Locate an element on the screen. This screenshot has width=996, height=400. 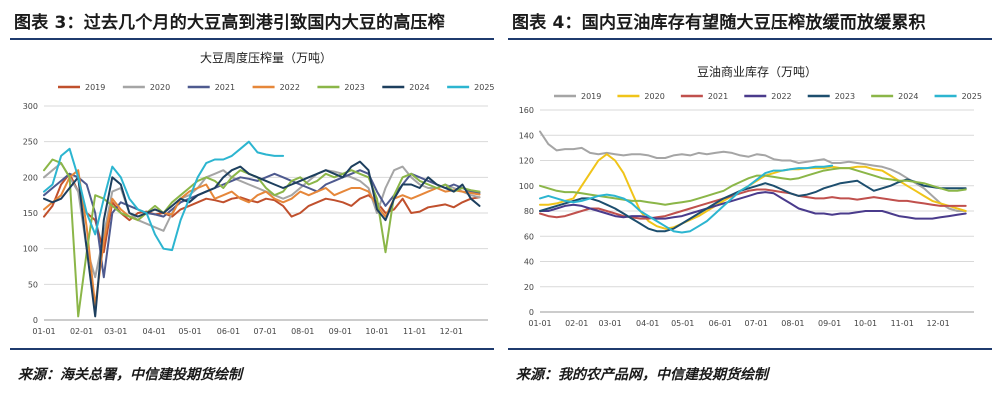
crush-x-tick-07-01: 07-01 is located at coordinates (265, 331).